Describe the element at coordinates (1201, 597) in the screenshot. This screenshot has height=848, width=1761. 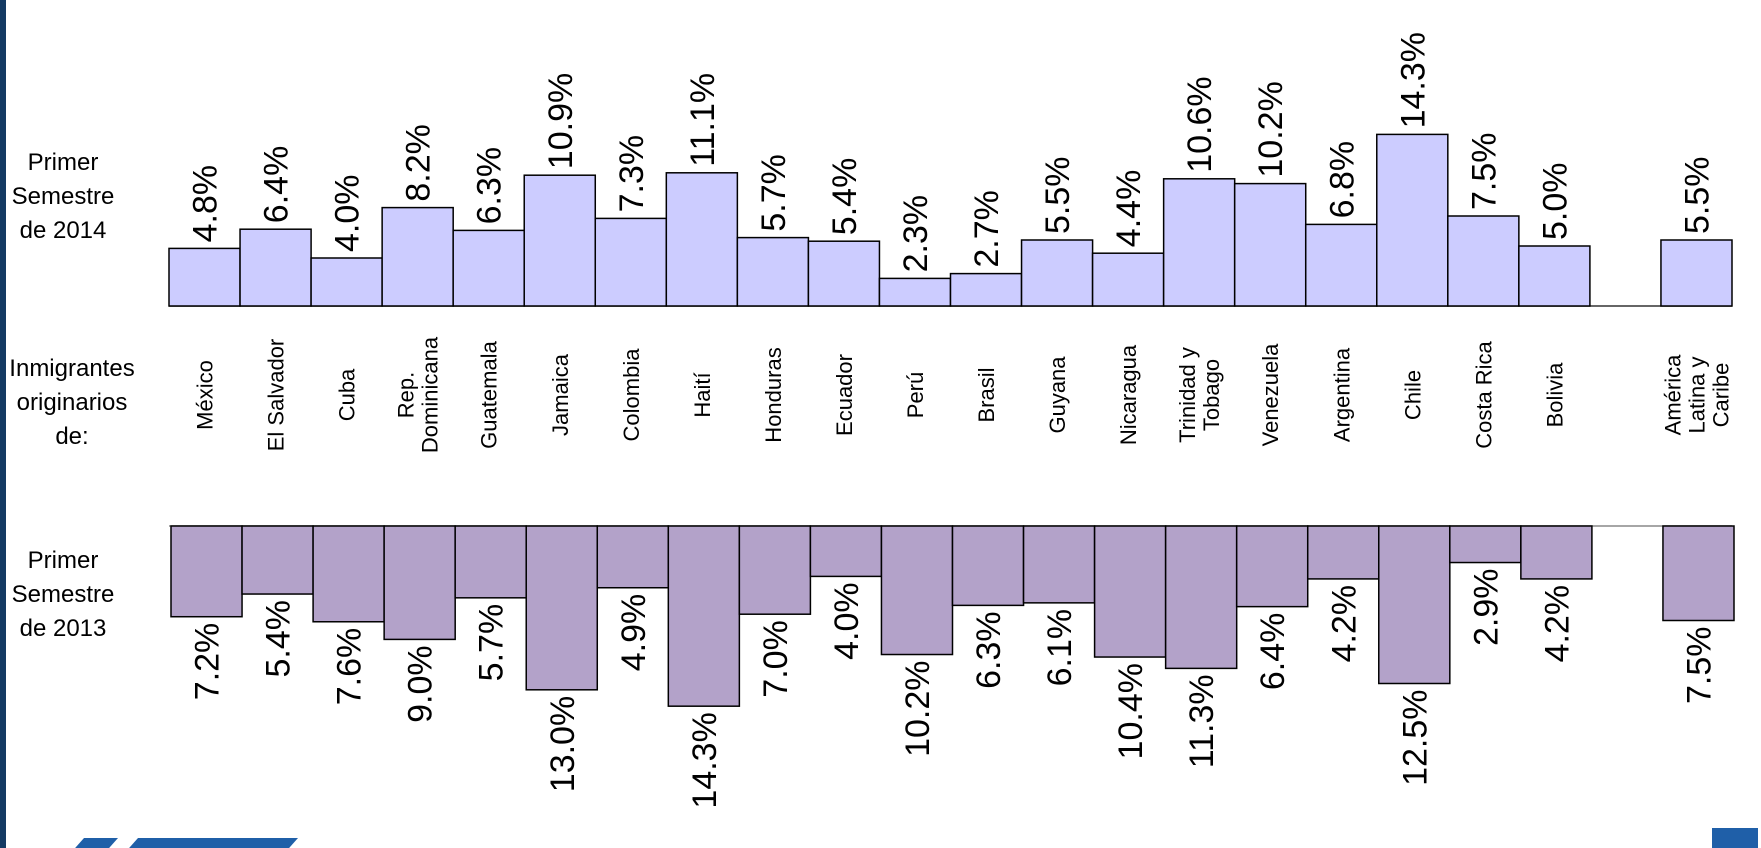
I see `bar-2013-trinidad-y-tobago` at that location.